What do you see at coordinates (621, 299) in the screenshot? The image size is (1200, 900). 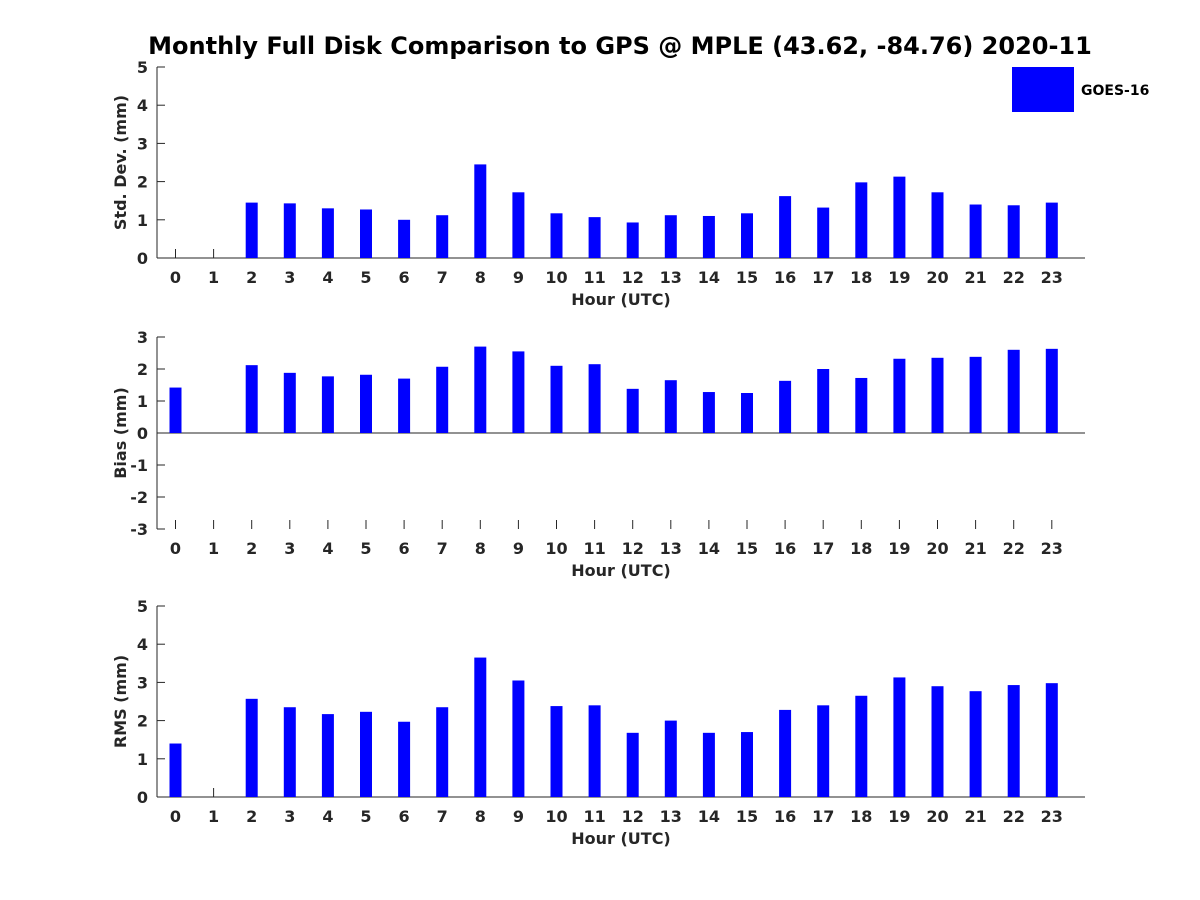 I see `x-axis-label: Hour (UTC)` at bounding box center [621, 299].